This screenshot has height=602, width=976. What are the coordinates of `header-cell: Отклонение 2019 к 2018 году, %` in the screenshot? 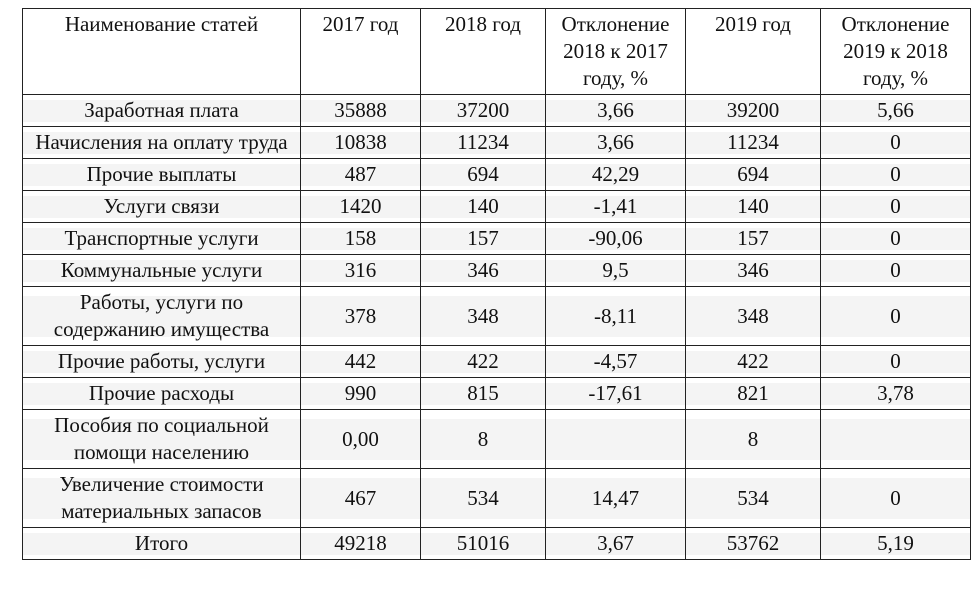 It's located at (895, 51).